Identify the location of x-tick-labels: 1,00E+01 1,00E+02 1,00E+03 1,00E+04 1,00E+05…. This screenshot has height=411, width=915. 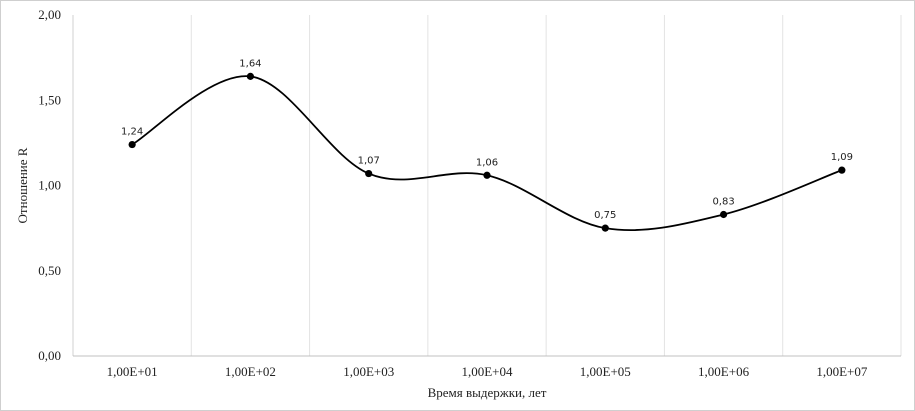
(487, 371).